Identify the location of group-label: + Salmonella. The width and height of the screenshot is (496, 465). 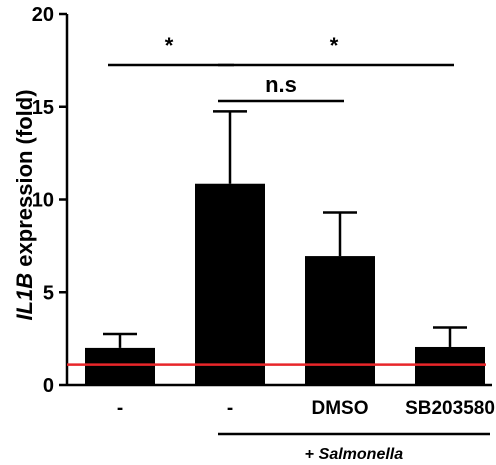
(354, 454).